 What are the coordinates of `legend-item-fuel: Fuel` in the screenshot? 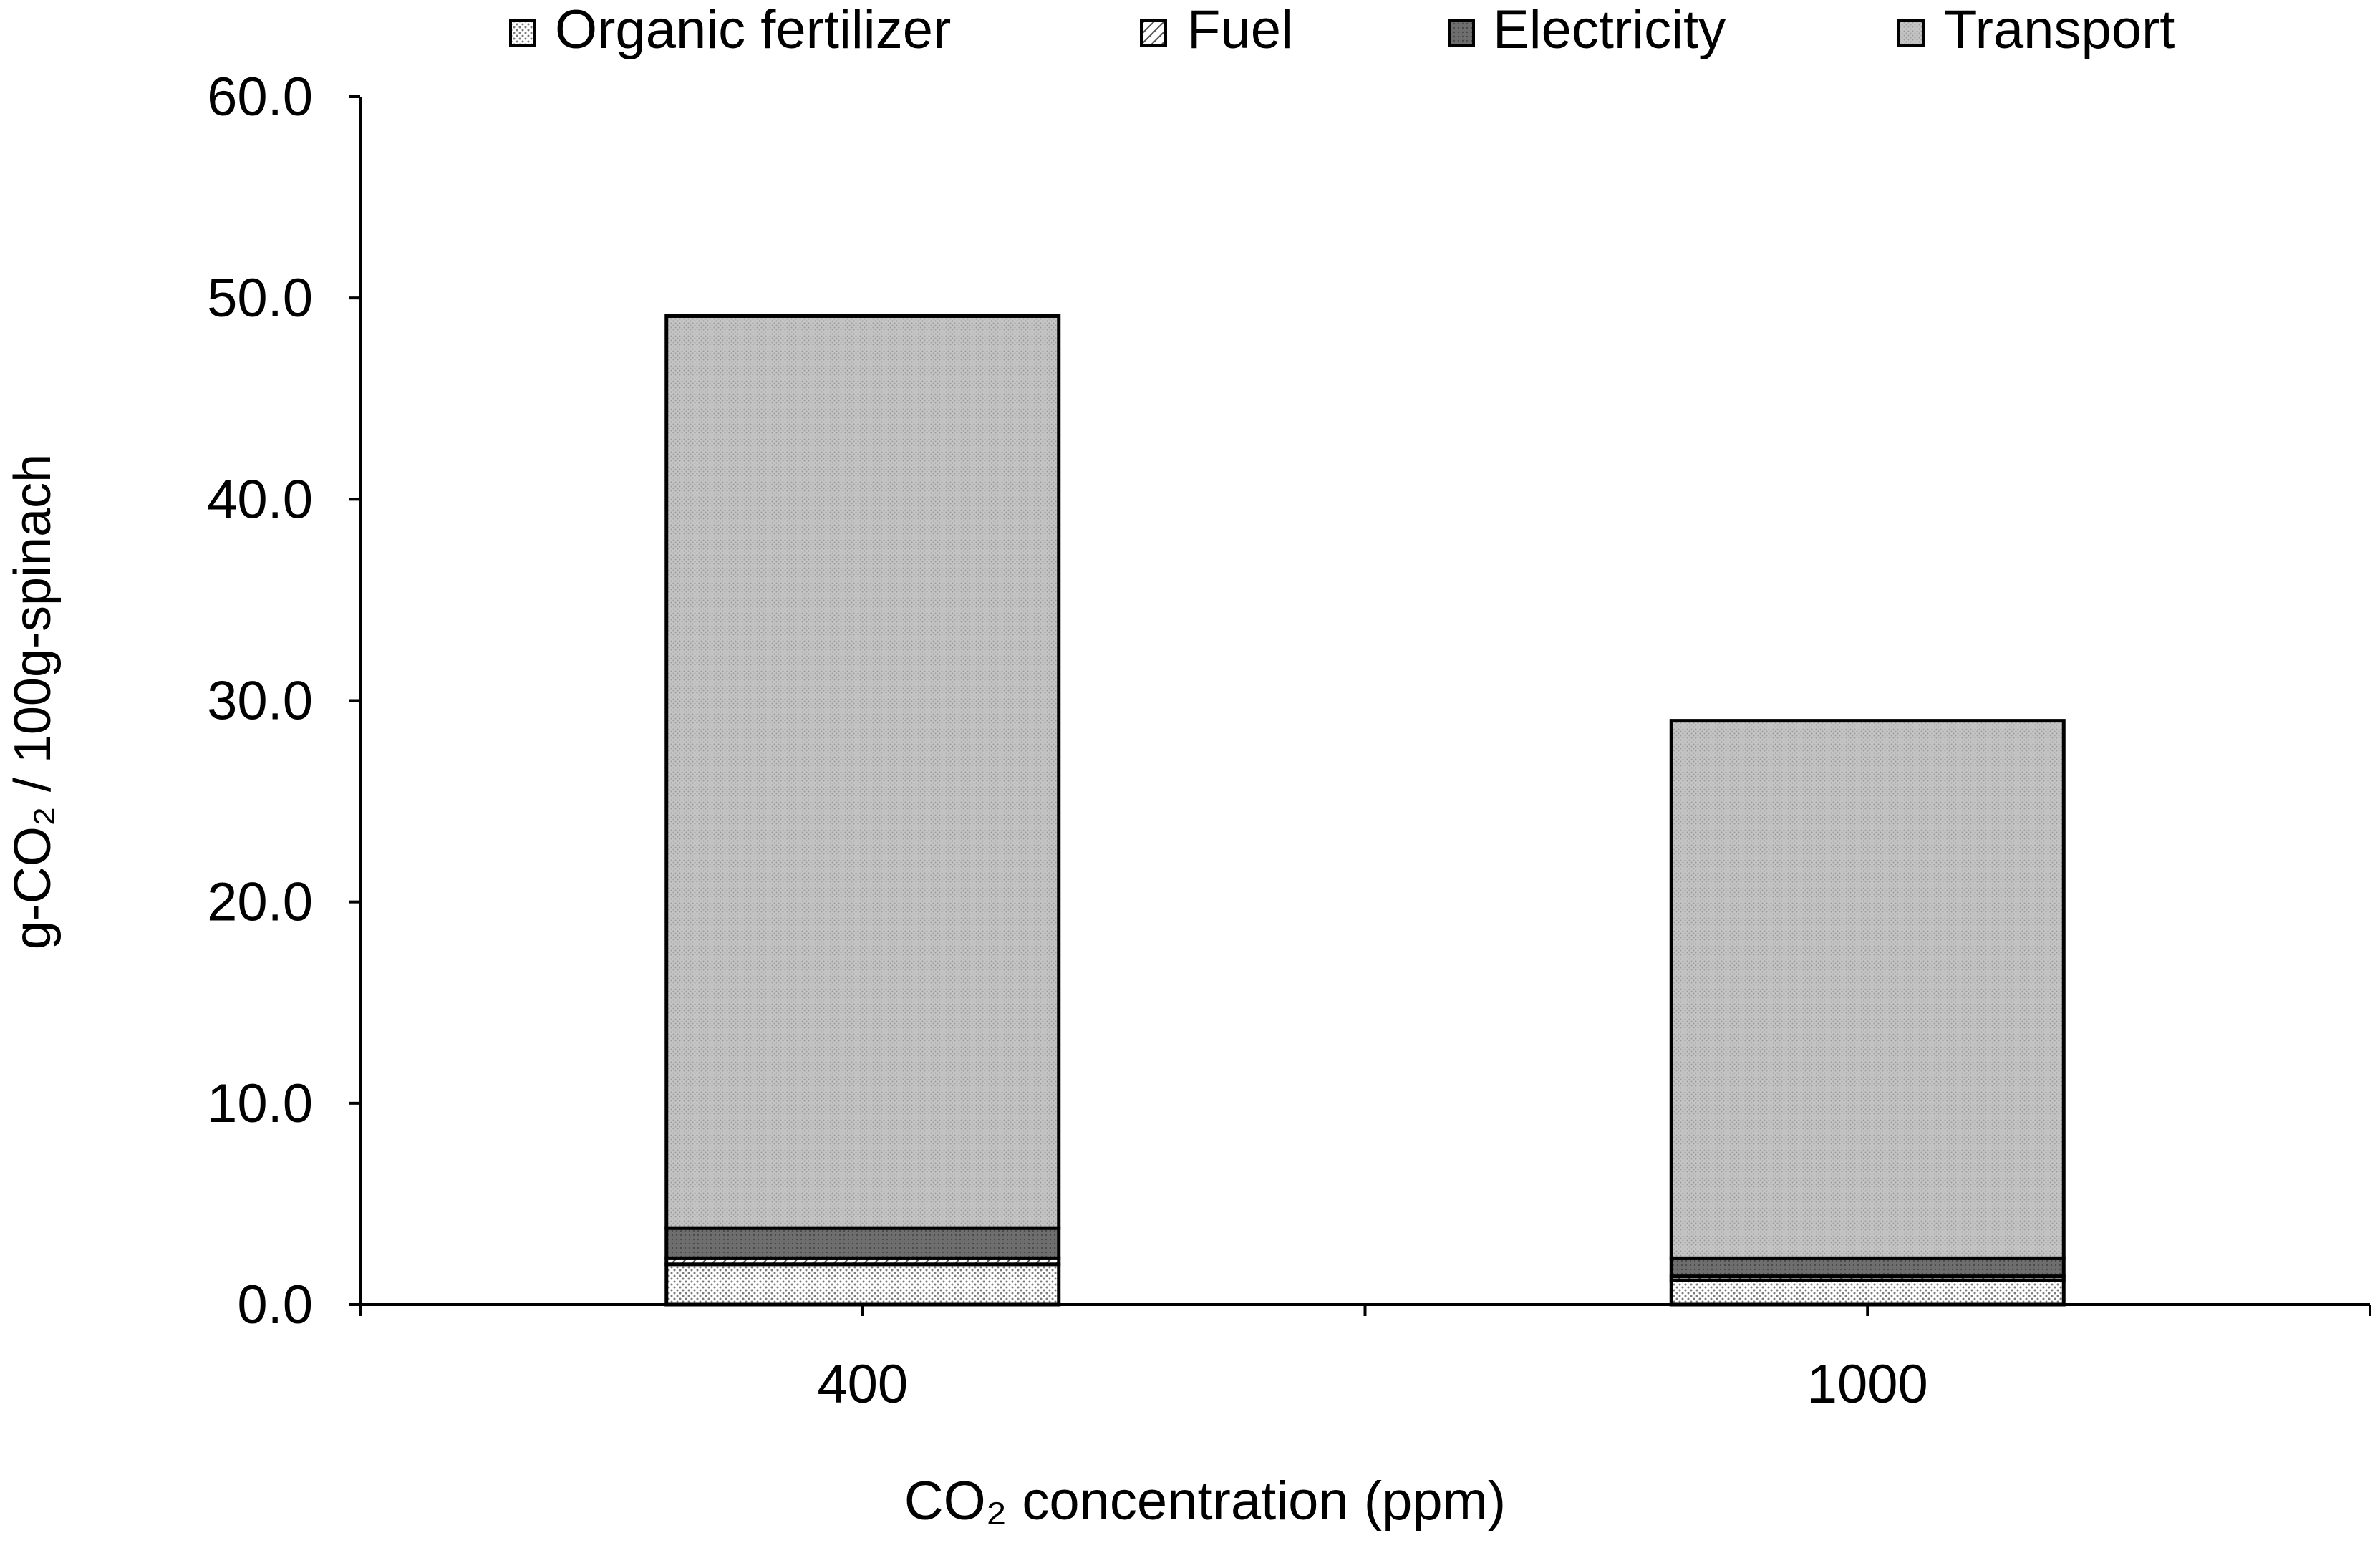 It's located at (1216, 30).